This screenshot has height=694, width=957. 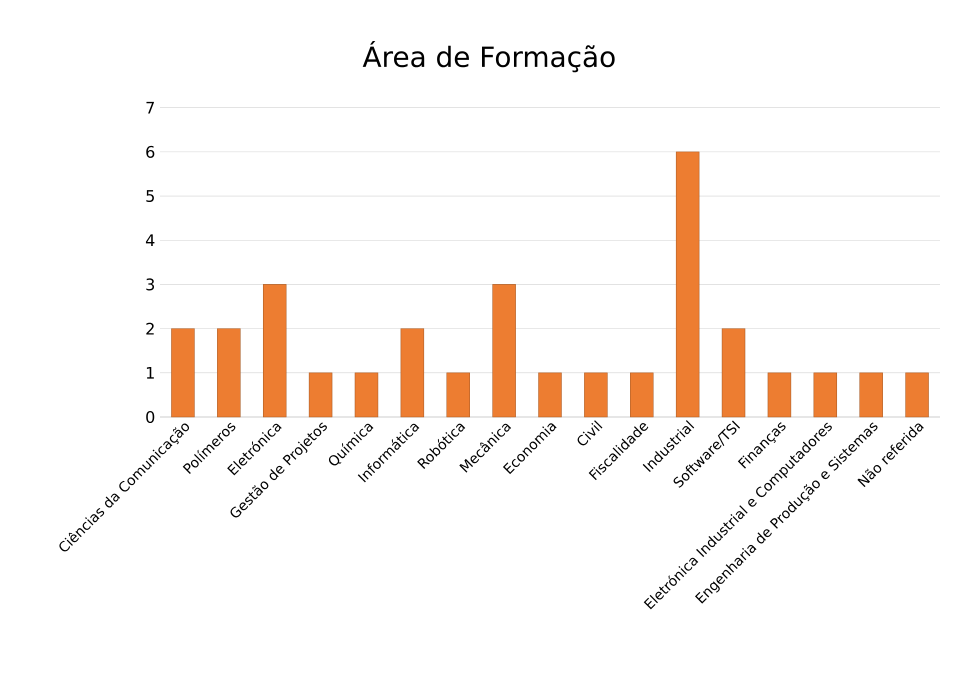 I want to click on y-tick-label: 0, so click(x=150, y=417).